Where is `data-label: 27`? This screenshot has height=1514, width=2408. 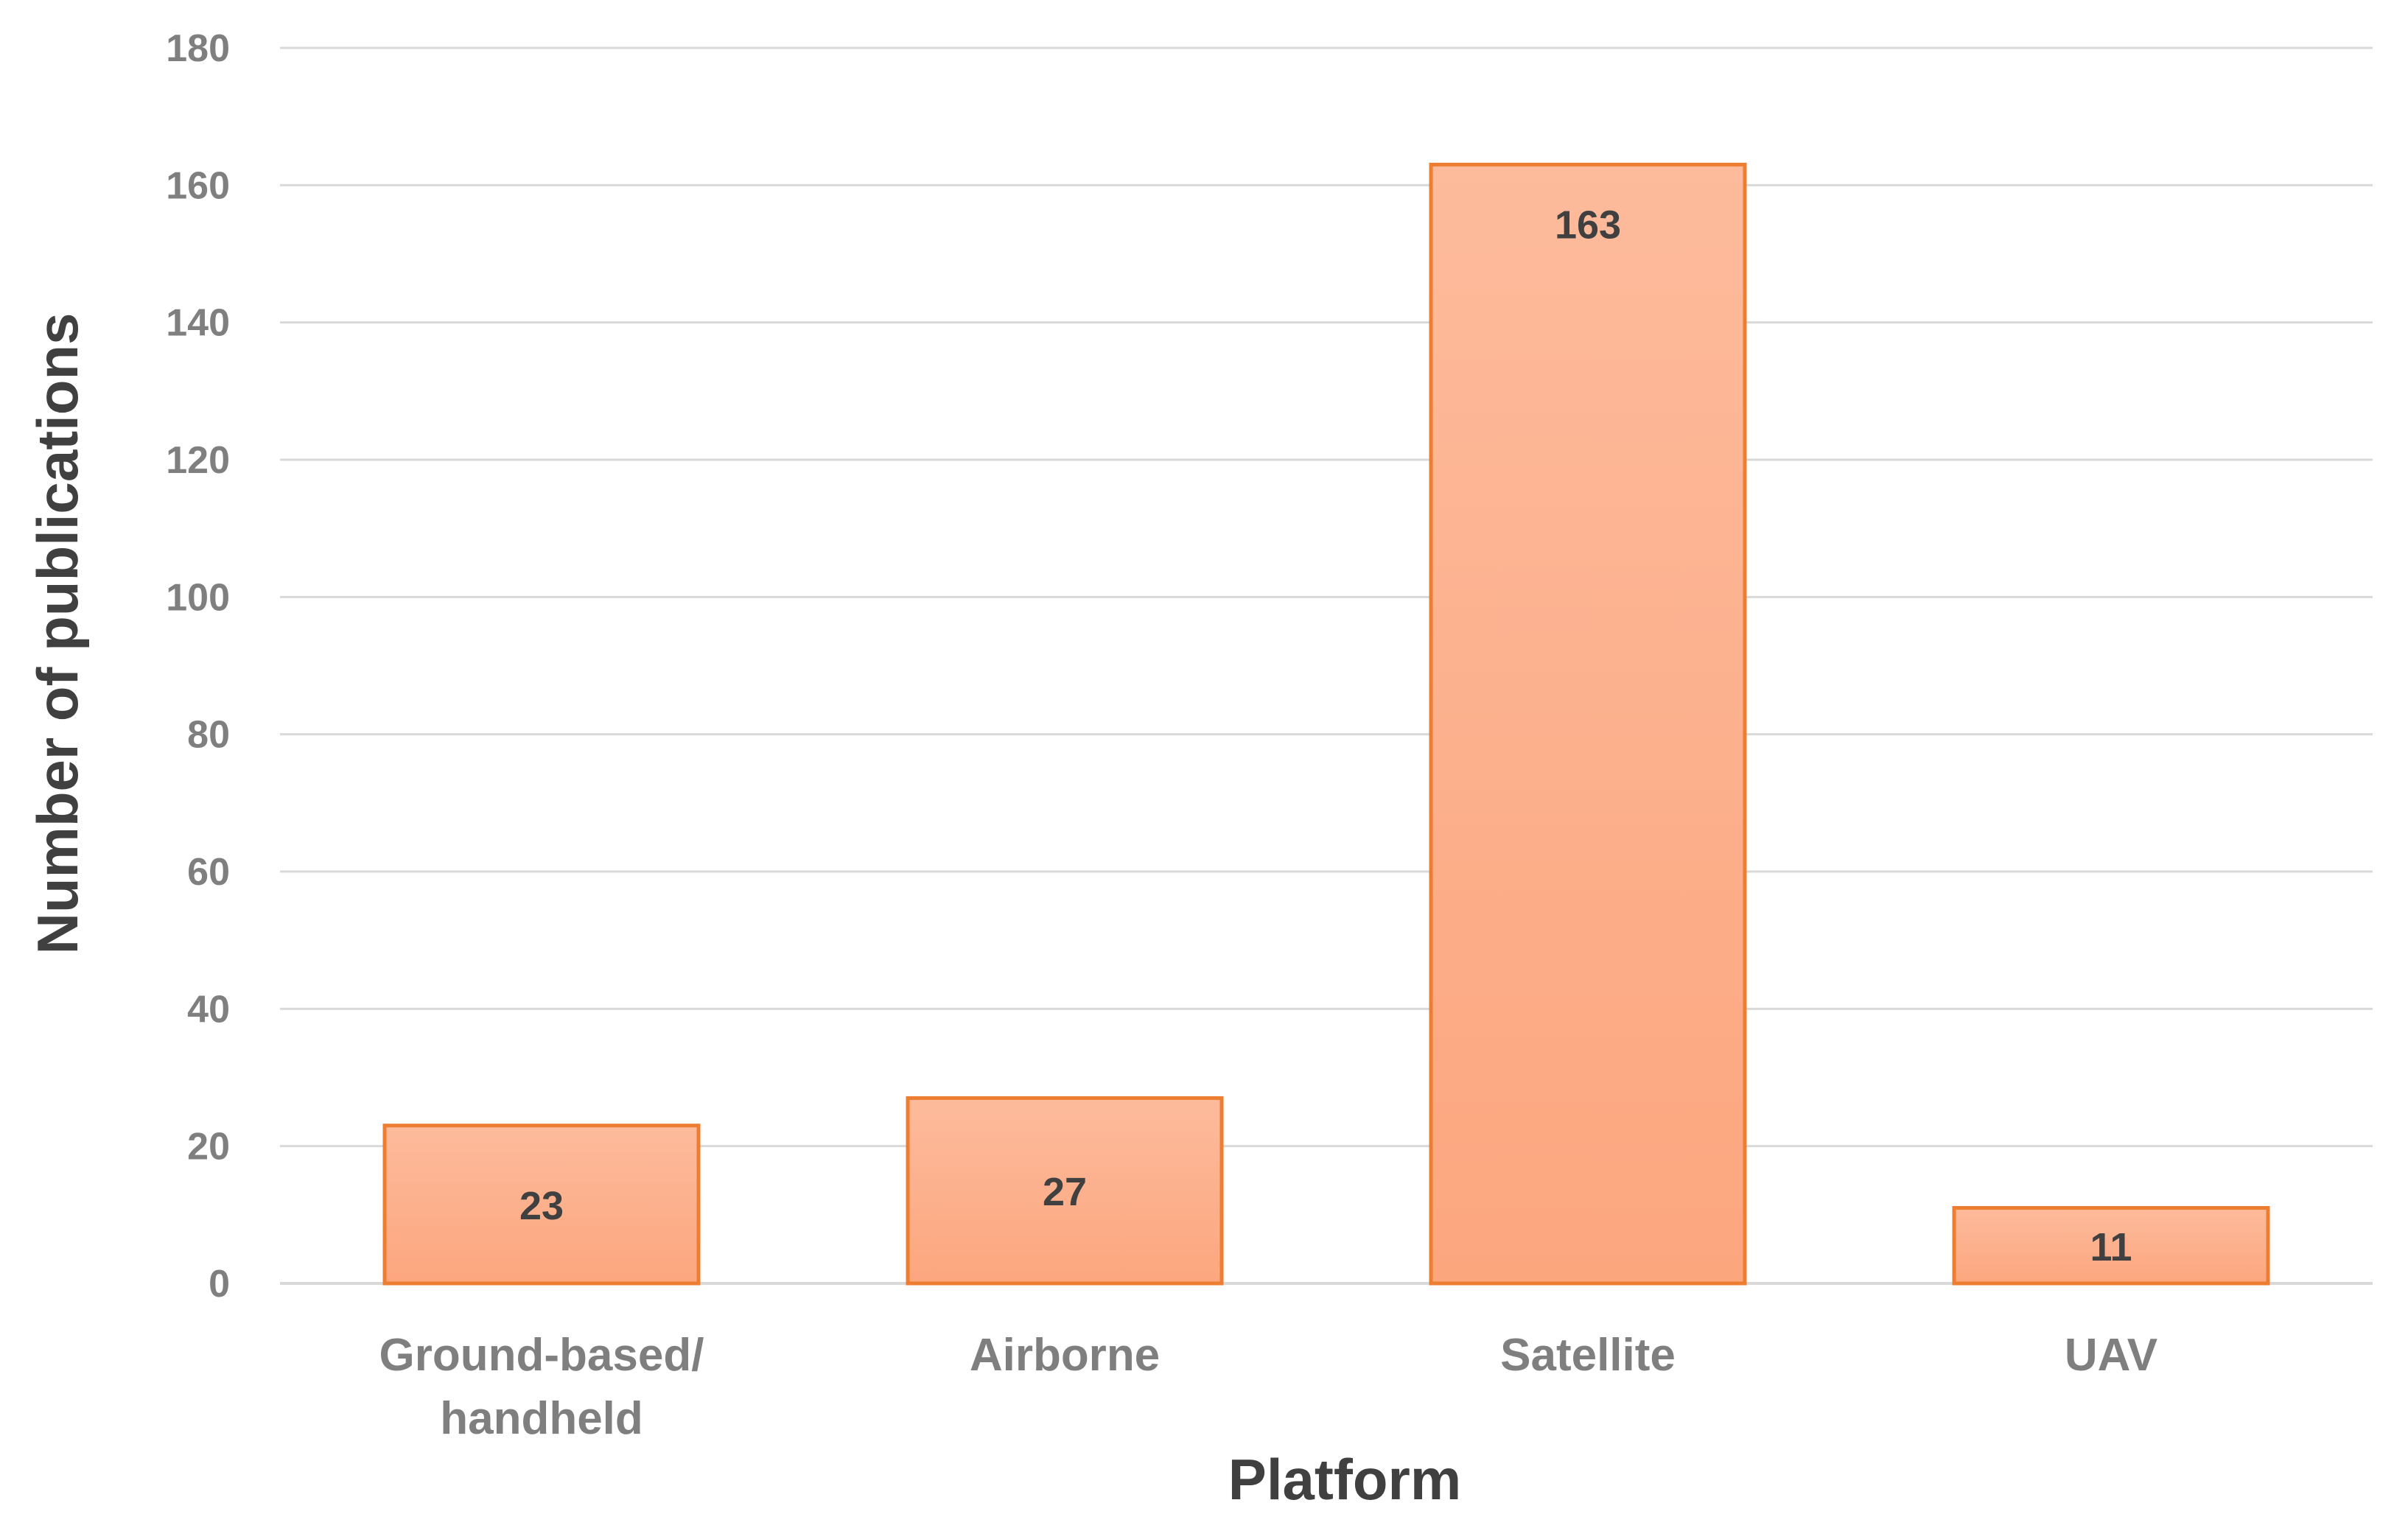
data-label: 27 is located at coordinates (1065, 1192).